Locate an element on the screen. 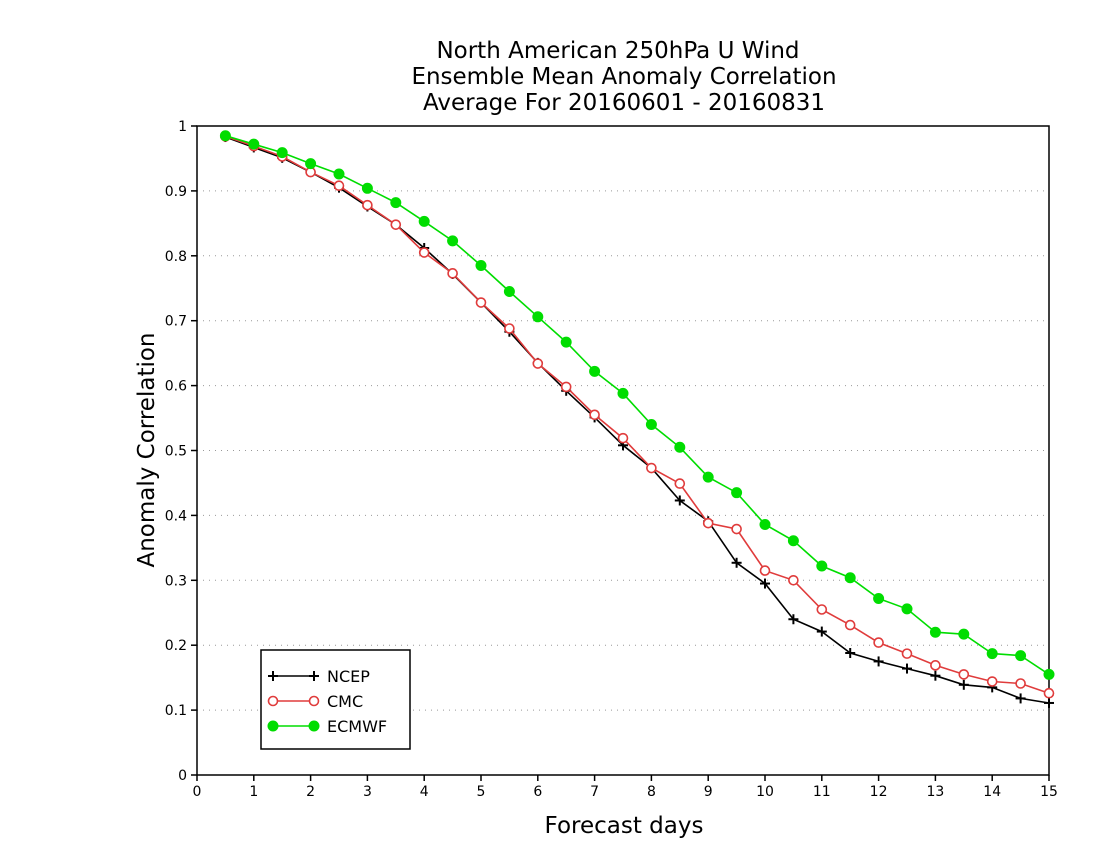 Image resolution: width=1100 pixels, height=850 pixels. legend-item-ncep: NCEP is located at coordinates (319, 676).